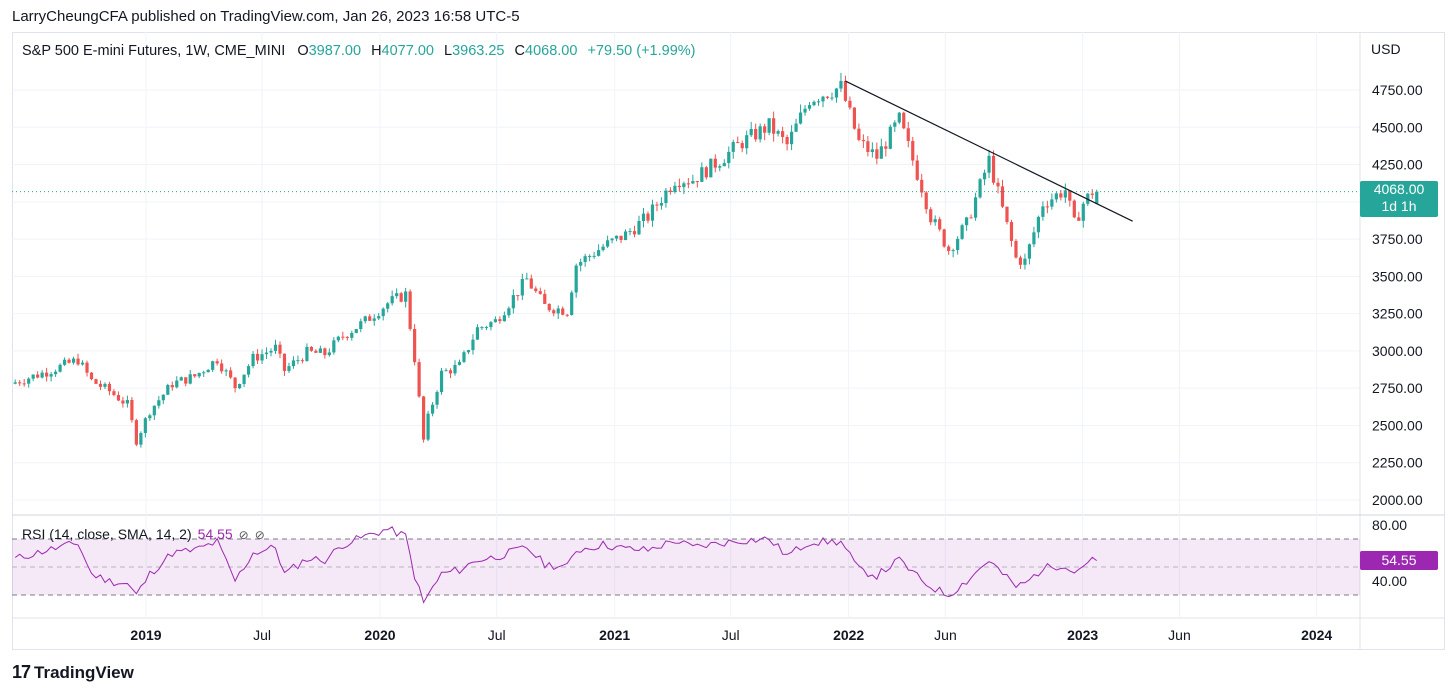 The image size is (1456, 694). What do you see at coordinates (376, 51) in the screenshot?
I see `high-label: H` at bounding box center [376, 51].